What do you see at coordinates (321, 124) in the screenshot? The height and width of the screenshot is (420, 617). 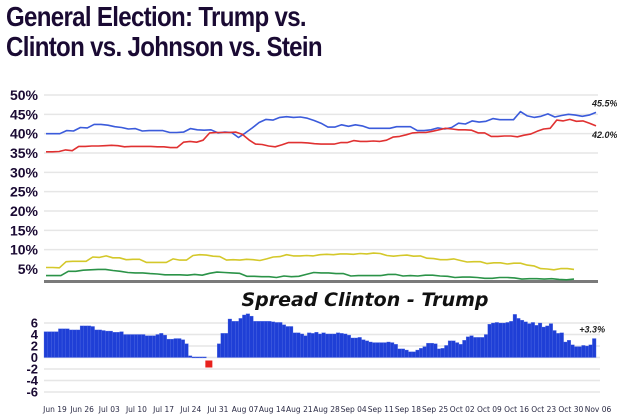 I see `series-line-clinton` at bounding box center [321, 124].